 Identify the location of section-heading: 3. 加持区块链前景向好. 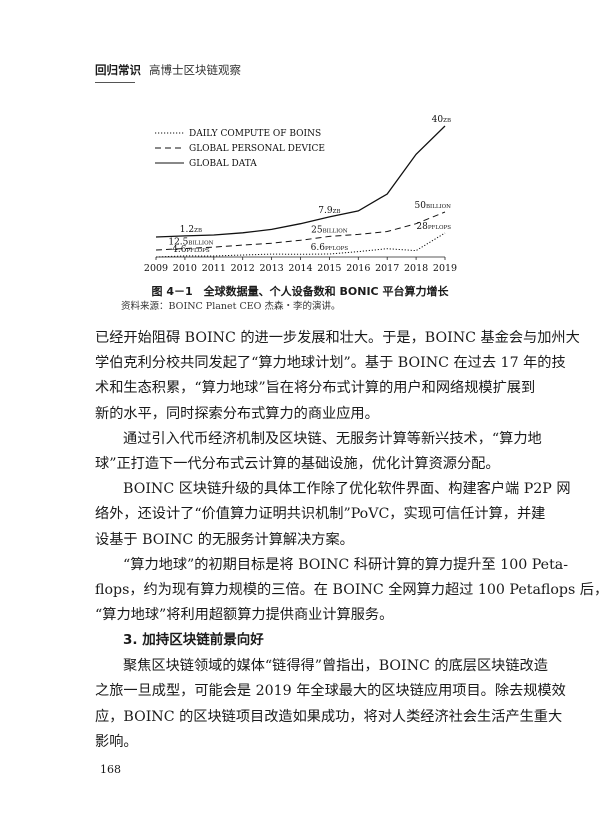
(193, 640).